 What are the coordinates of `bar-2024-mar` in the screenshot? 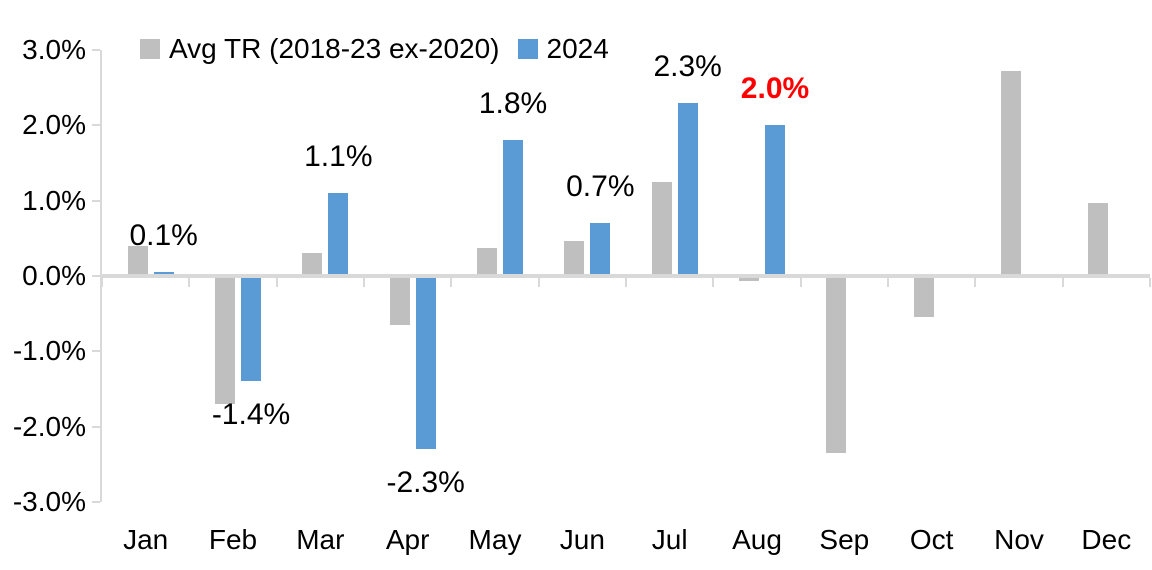 It's located at (338, 234).